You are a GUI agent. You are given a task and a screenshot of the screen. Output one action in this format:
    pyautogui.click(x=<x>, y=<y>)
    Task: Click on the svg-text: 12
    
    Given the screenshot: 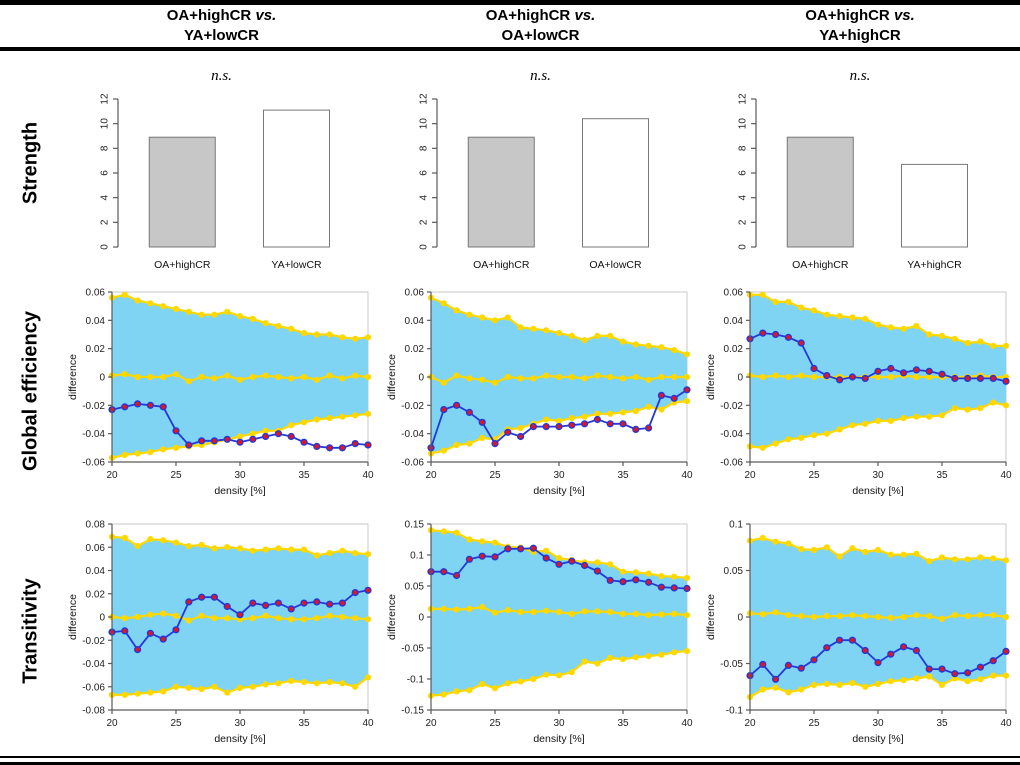 What is the action you would take?
    pyautogui.click(x=423, y=99)
    